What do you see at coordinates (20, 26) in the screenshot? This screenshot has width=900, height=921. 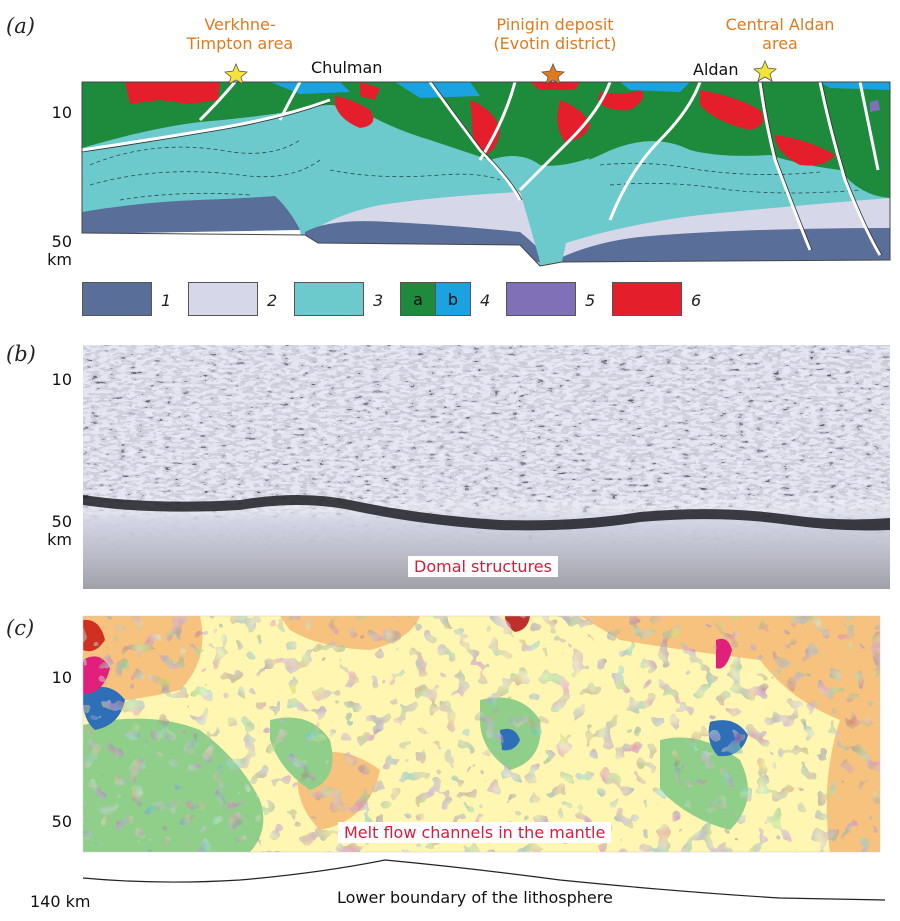 I see `panel-a-label: (a)` at bounding box center [20, 26].